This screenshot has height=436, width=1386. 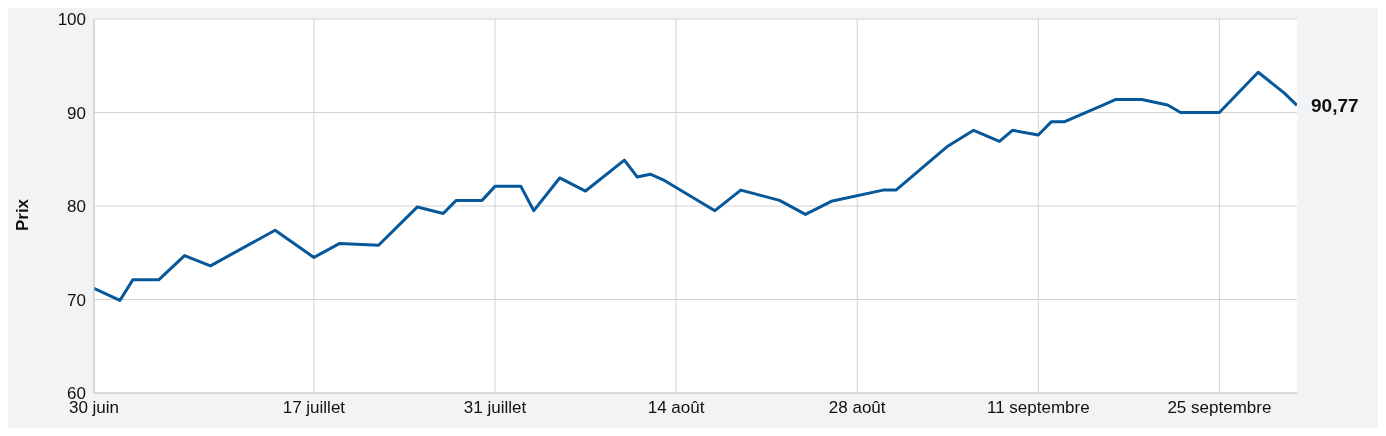 I want to click on x-tick-label: 11 septembre, so click(x=1038, y=408).